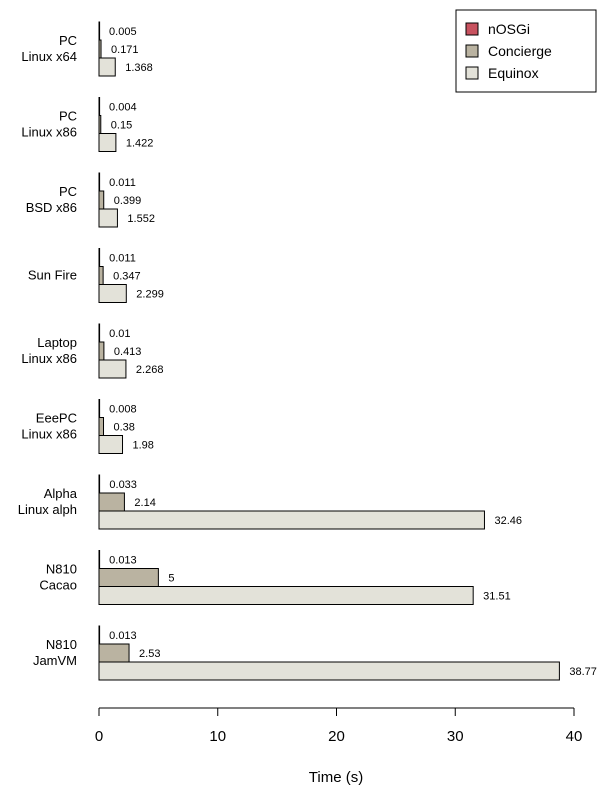 The height and width of the screenshot is (792, 606). What do you see at coordinates (509, 29) in the screenshot?
I see `legend-label: nOSGi` at bounding box center [509, 29].